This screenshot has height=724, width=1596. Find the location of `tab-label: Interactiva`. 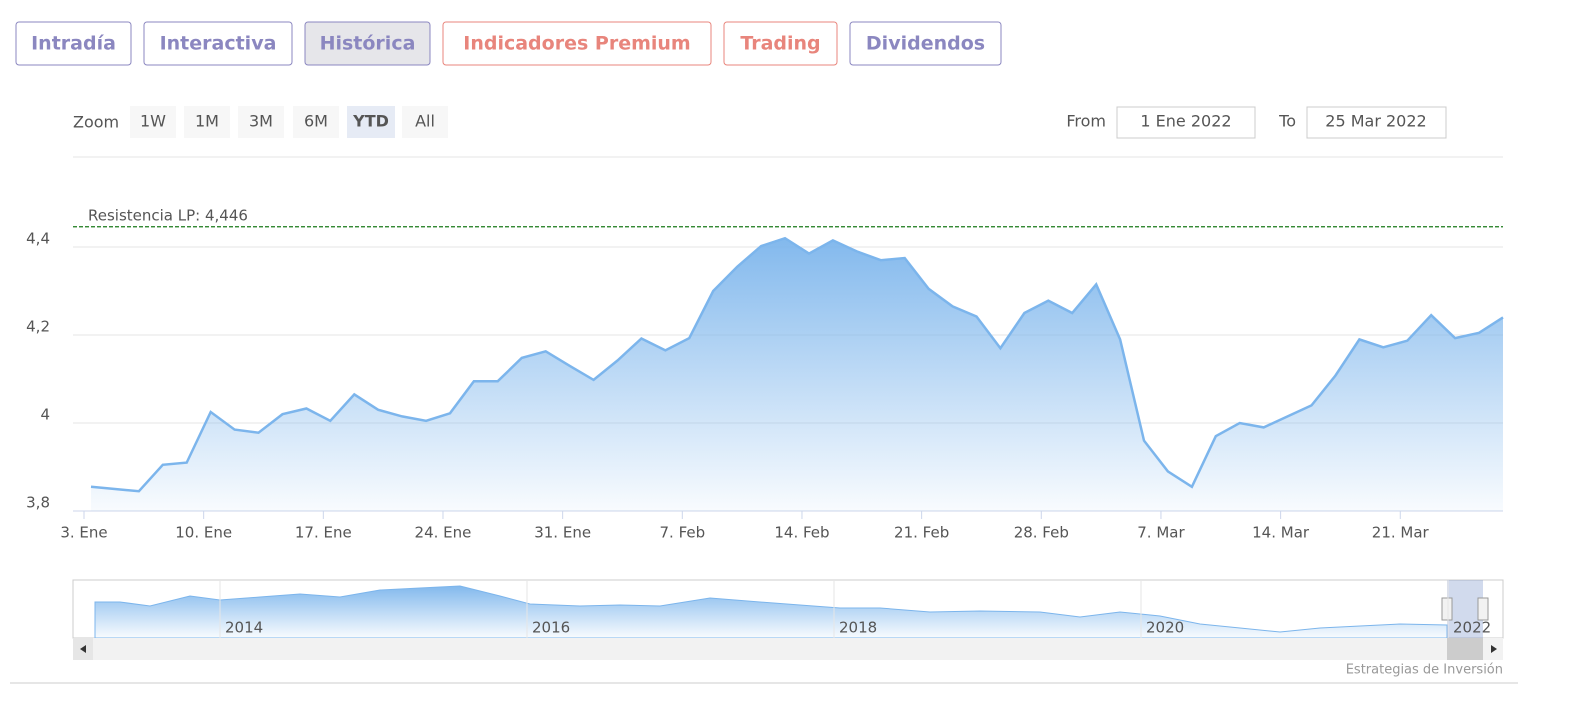

tab-label: Interactiva is located at coordinates (218, 44).